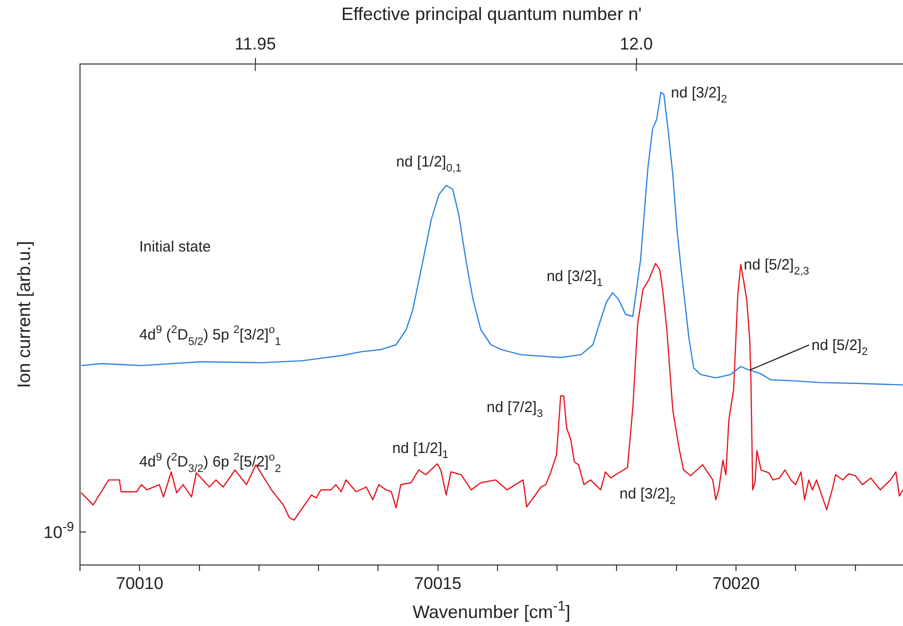 The image size is (903, 626). I want to click on x-tick-label: 70010, so click(140, 583).